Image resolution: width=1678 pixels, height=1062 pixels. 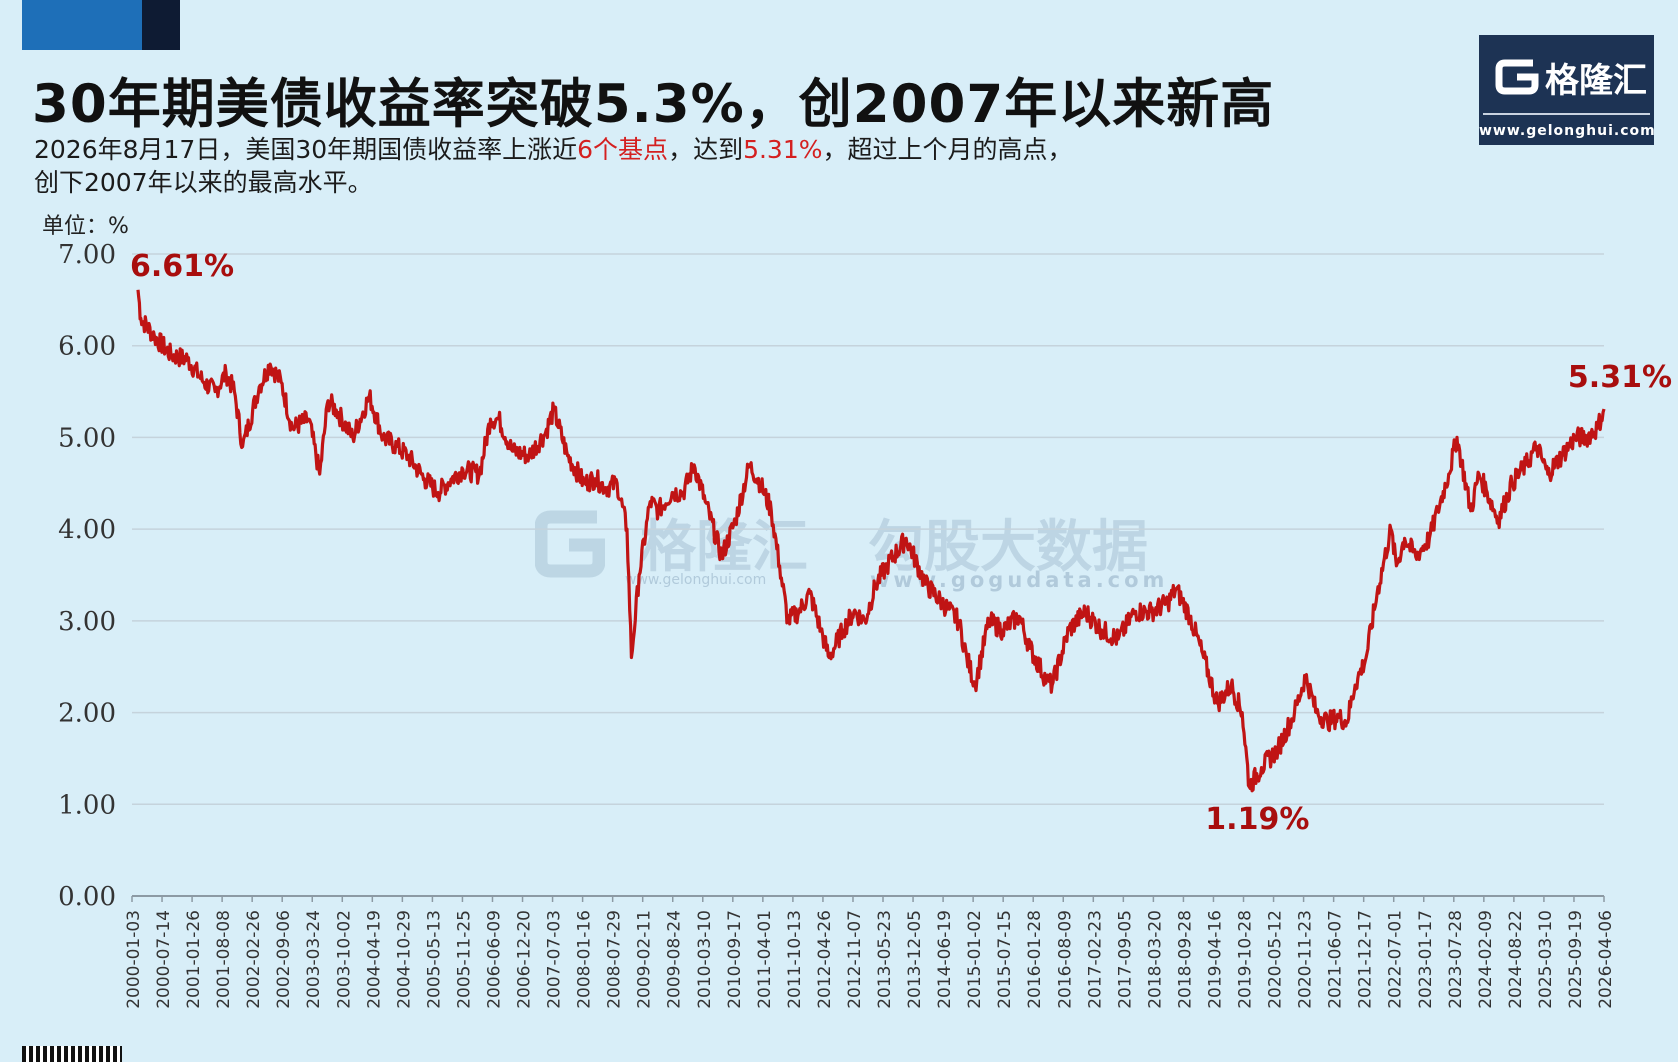 I want to click on x-tick-label: 2021-06-07, so click(x=1336, y=959).